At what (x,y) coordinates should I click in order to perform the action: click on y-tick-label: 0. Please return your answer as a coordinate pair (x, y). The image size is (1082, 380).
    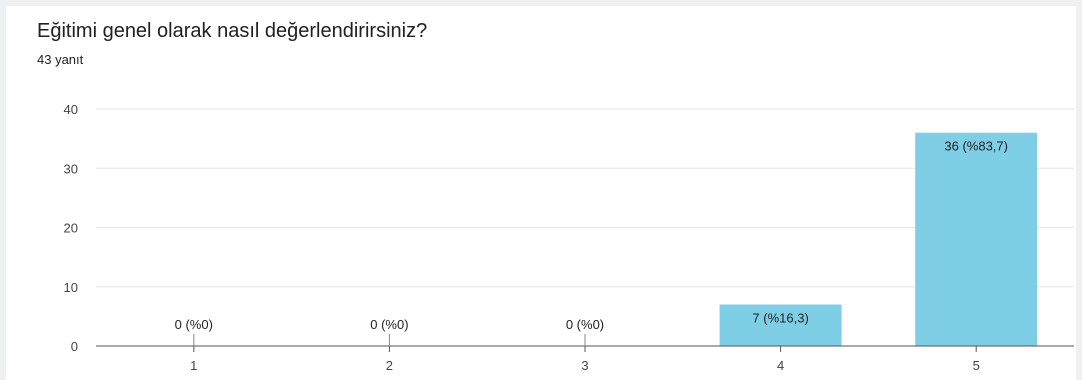
    Looking at the image, I should click on (74, 346).